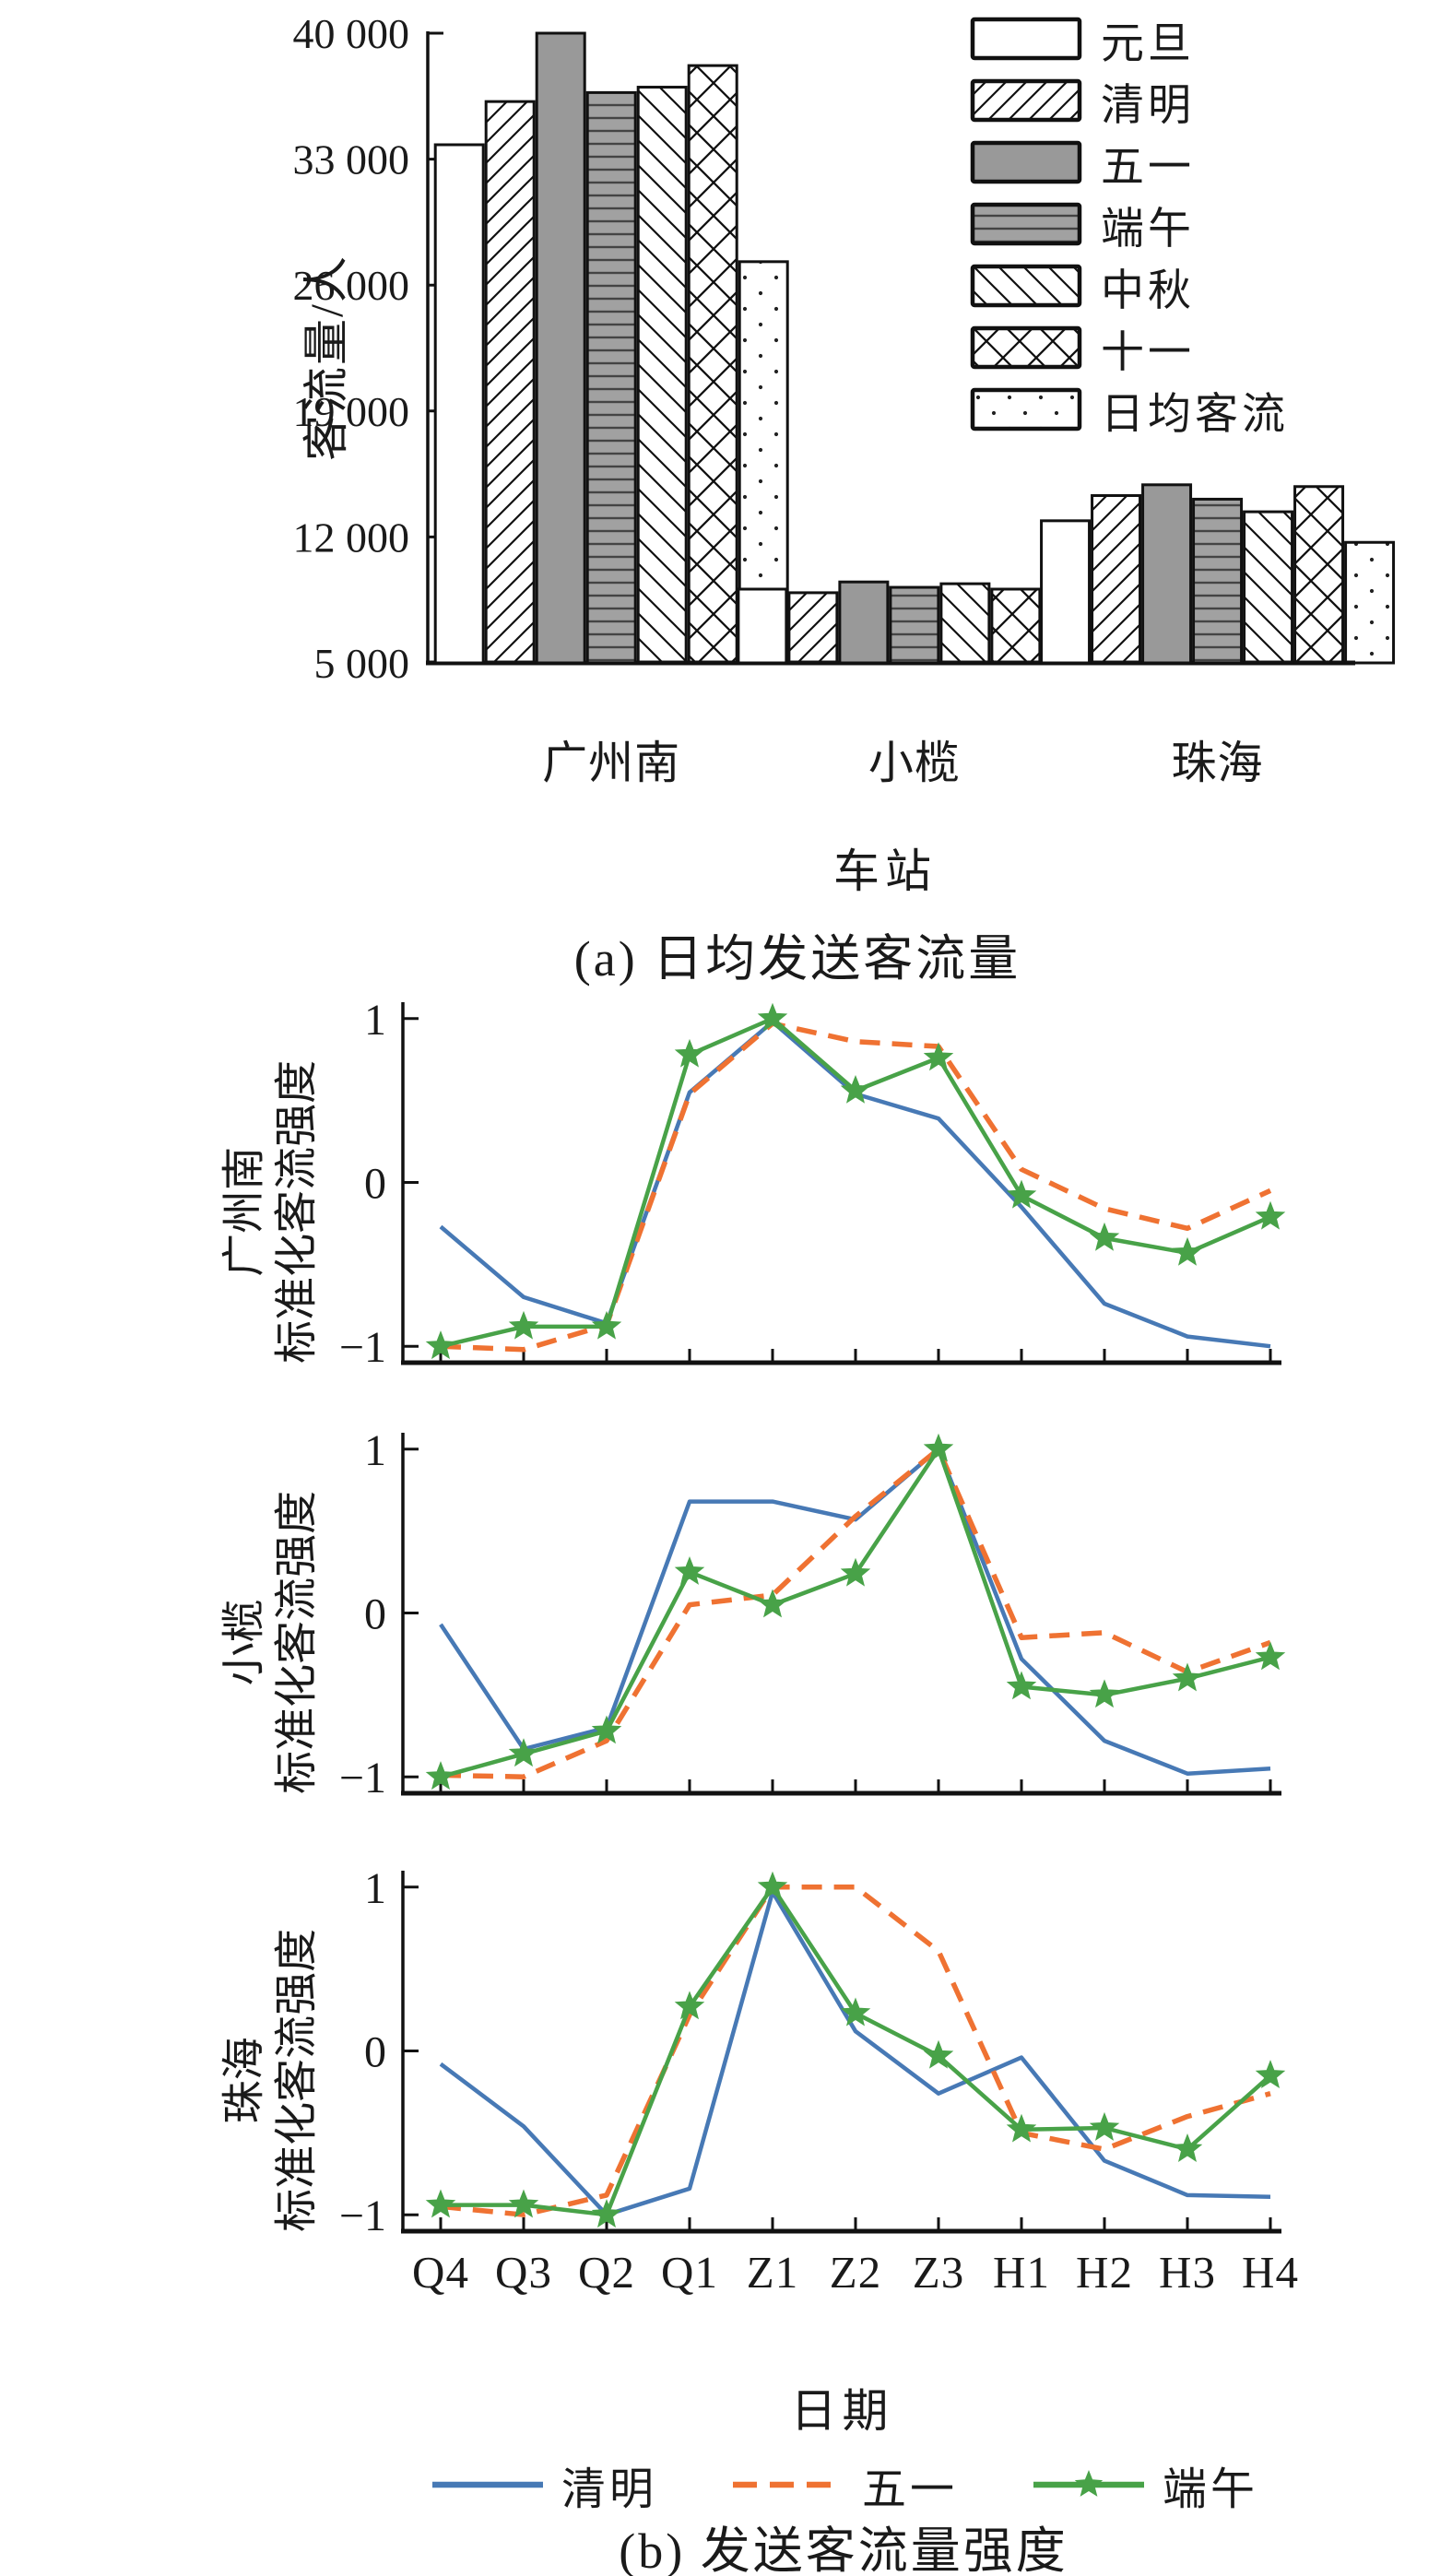  Describe the element at coordinates (510, 382) in the screenshot. I see `bar-广州南-清明` at that location.